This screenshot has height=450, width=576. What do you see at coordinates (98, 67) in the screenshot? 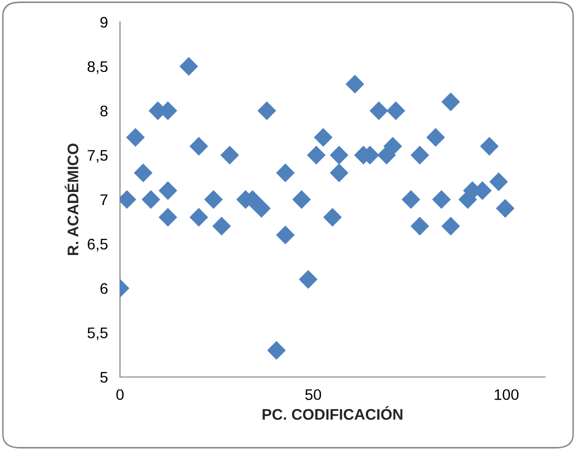
I see `y-tick-label: 8,5` at bounding box center [98, 67].